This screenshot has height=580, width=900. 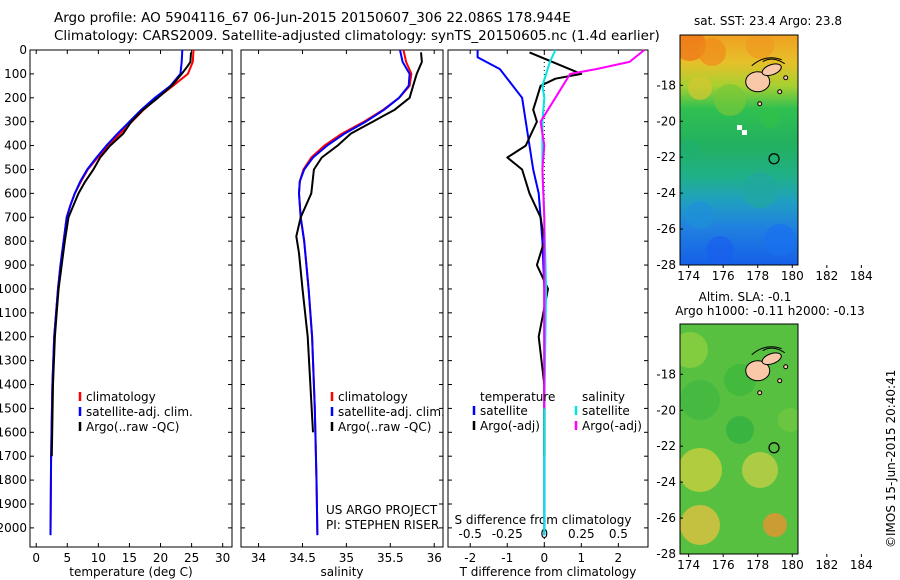 I want to click on sla-texture, so click(x=739, y=438).